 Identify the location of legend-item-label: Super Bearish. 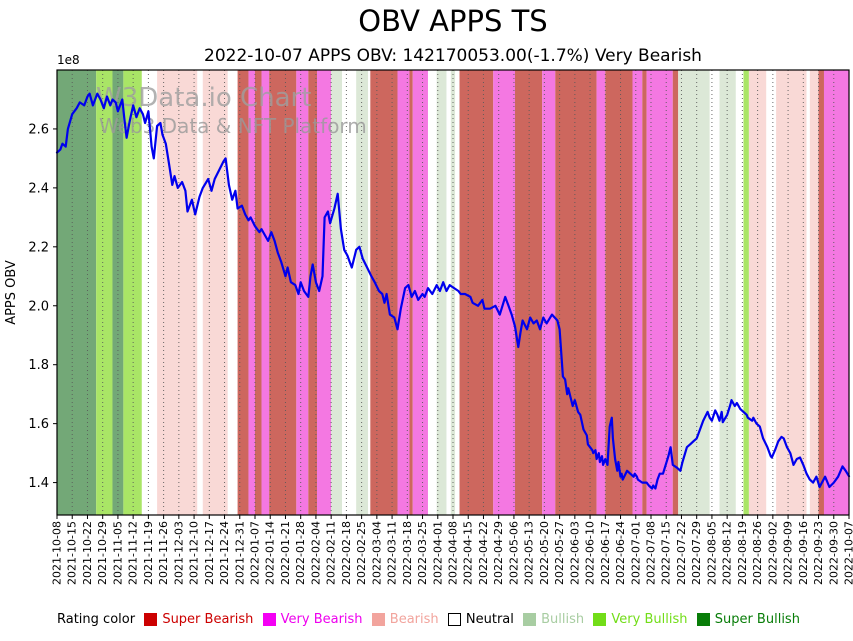
(208, 619).